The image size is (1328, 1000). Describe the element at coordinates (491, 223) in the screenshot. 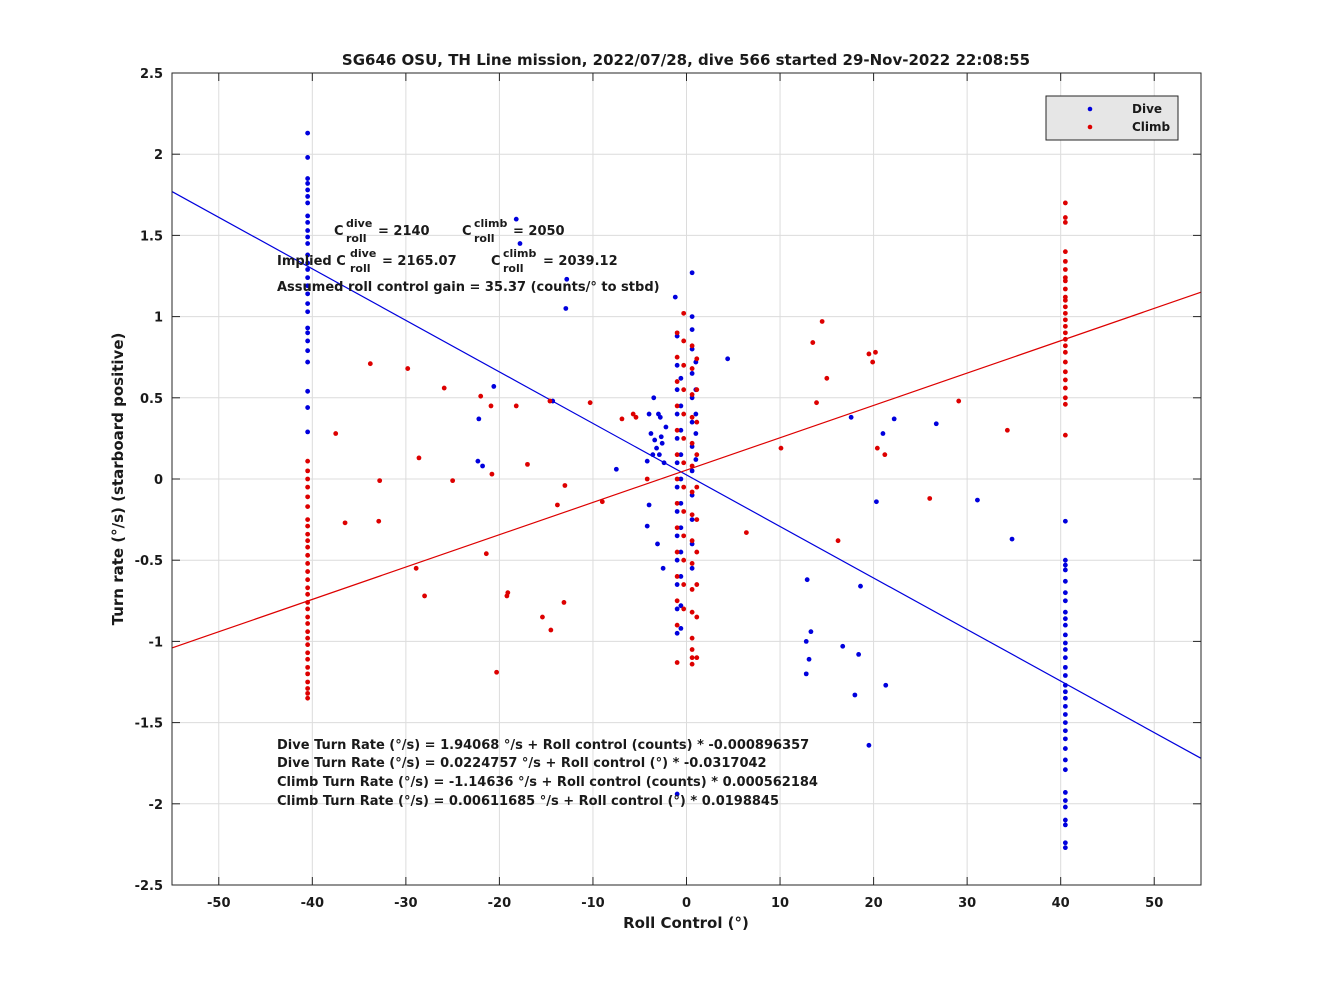

I see `c-roll-climb-sup: climb` at that location.